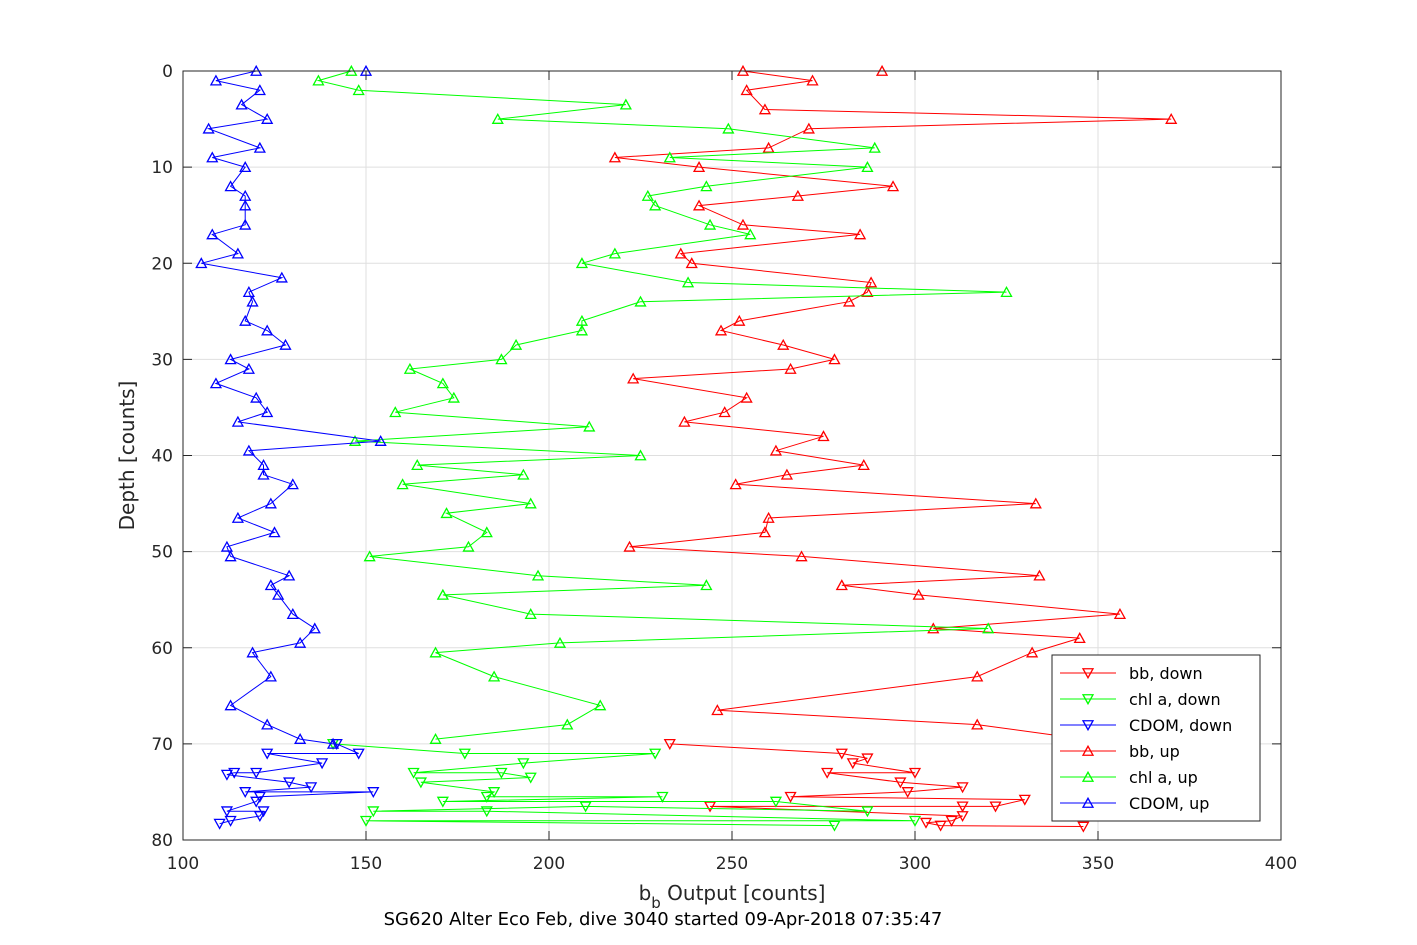 The image size is (1417, 945). Describe the element at coordinates (915, 864) in the screenshot. I see `x-tick-label: 300` at that location.